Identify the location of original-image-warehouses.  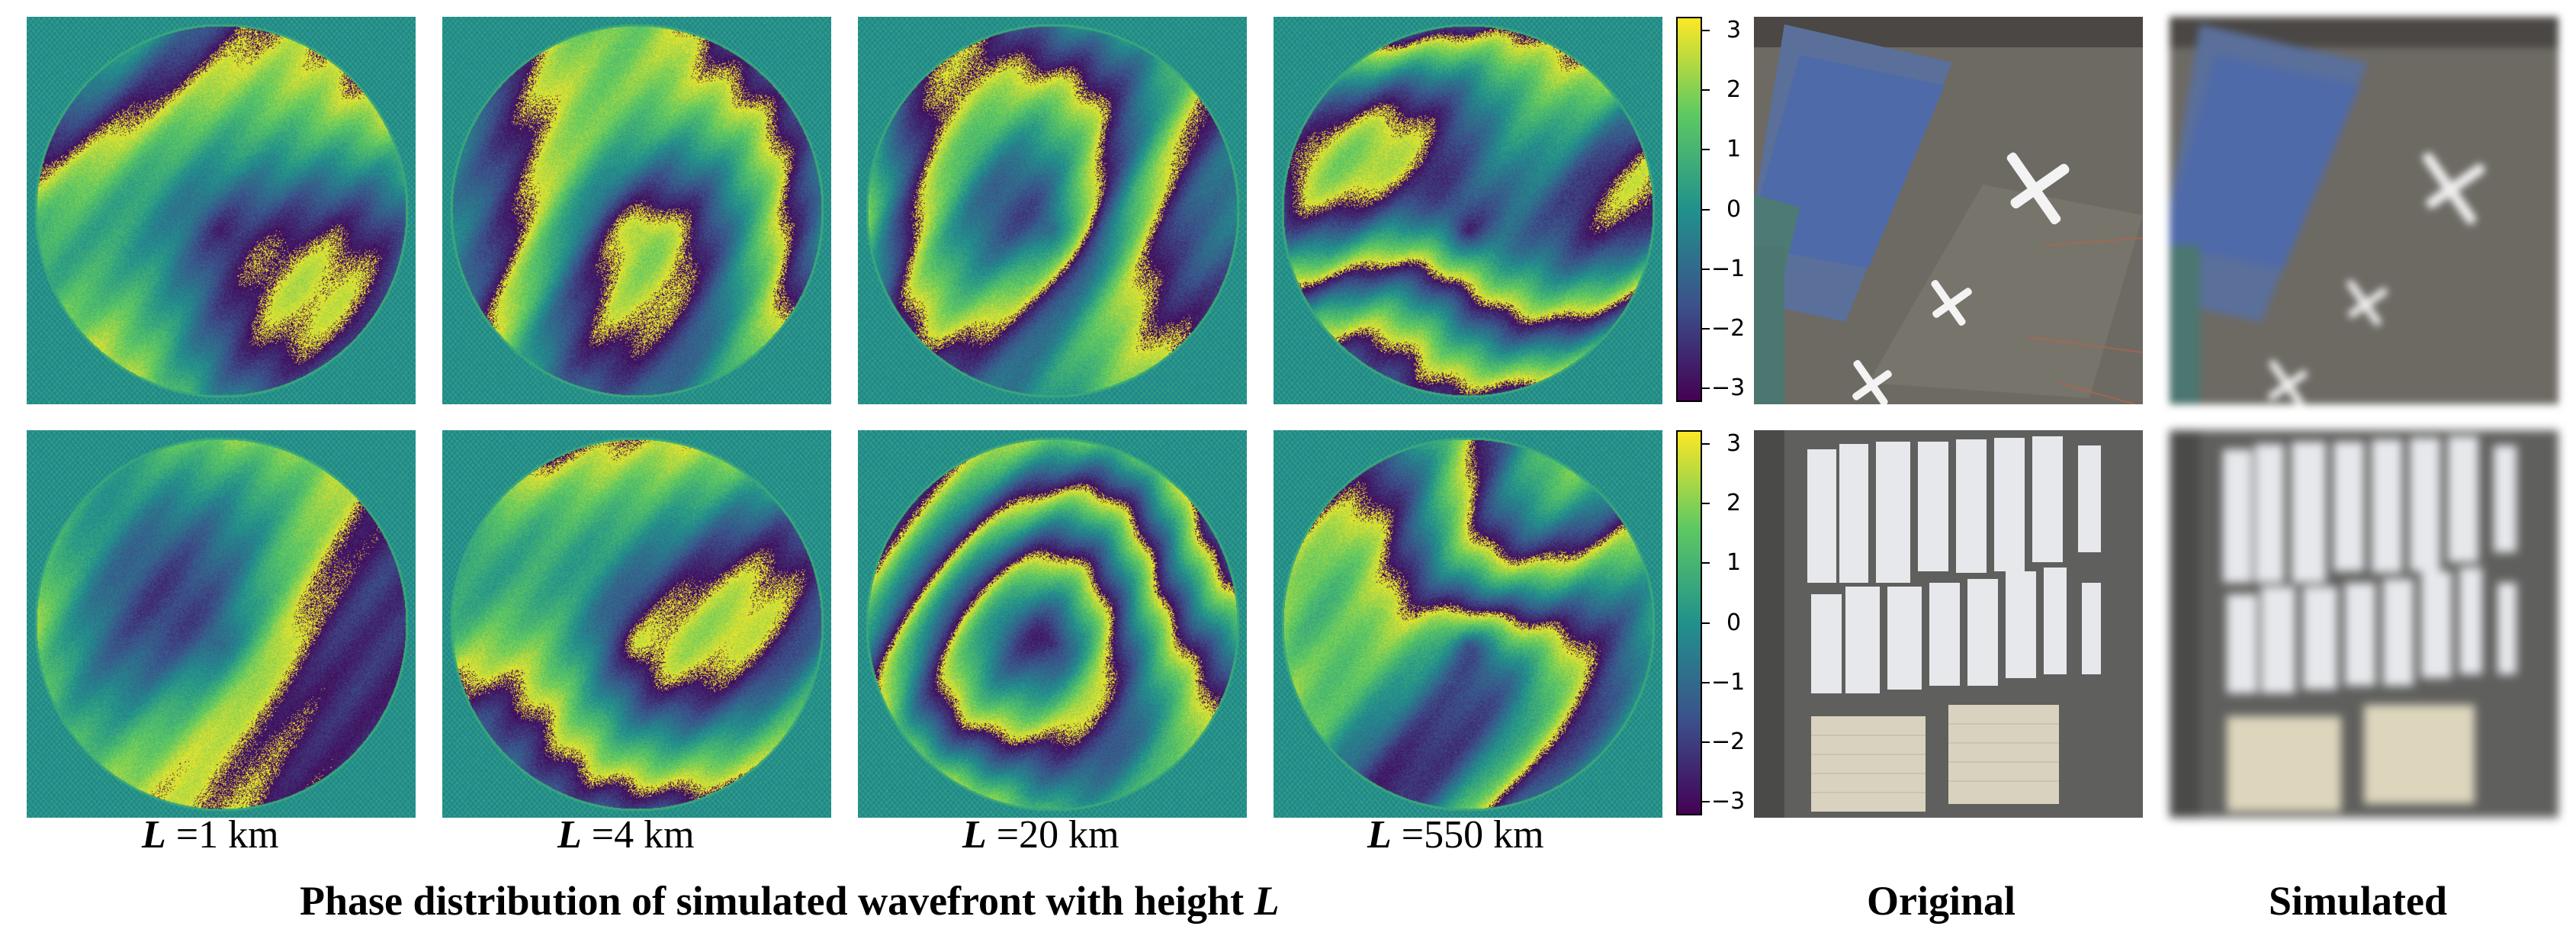
(1948, 624).